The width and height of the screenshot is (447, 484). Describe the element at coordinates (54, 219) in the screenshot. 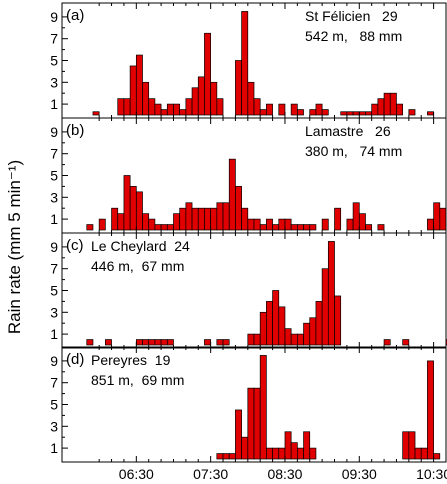

I see `panel-2-y-tick-label-1: 1` at that location.